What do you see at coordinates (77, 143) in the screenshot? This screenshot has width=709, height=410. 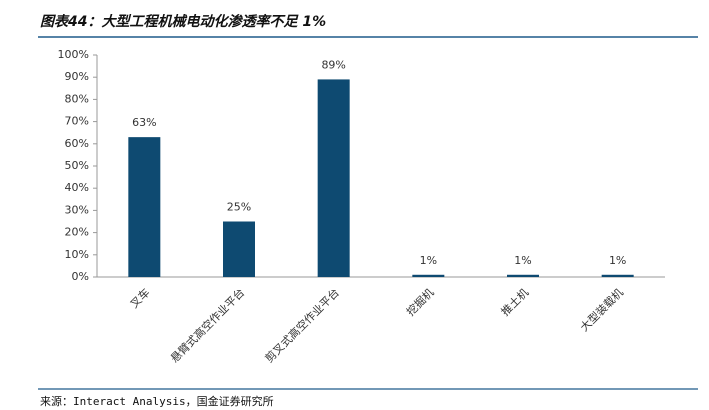 I see `y-tick-label: 60%` at bounding box center [77, 143].